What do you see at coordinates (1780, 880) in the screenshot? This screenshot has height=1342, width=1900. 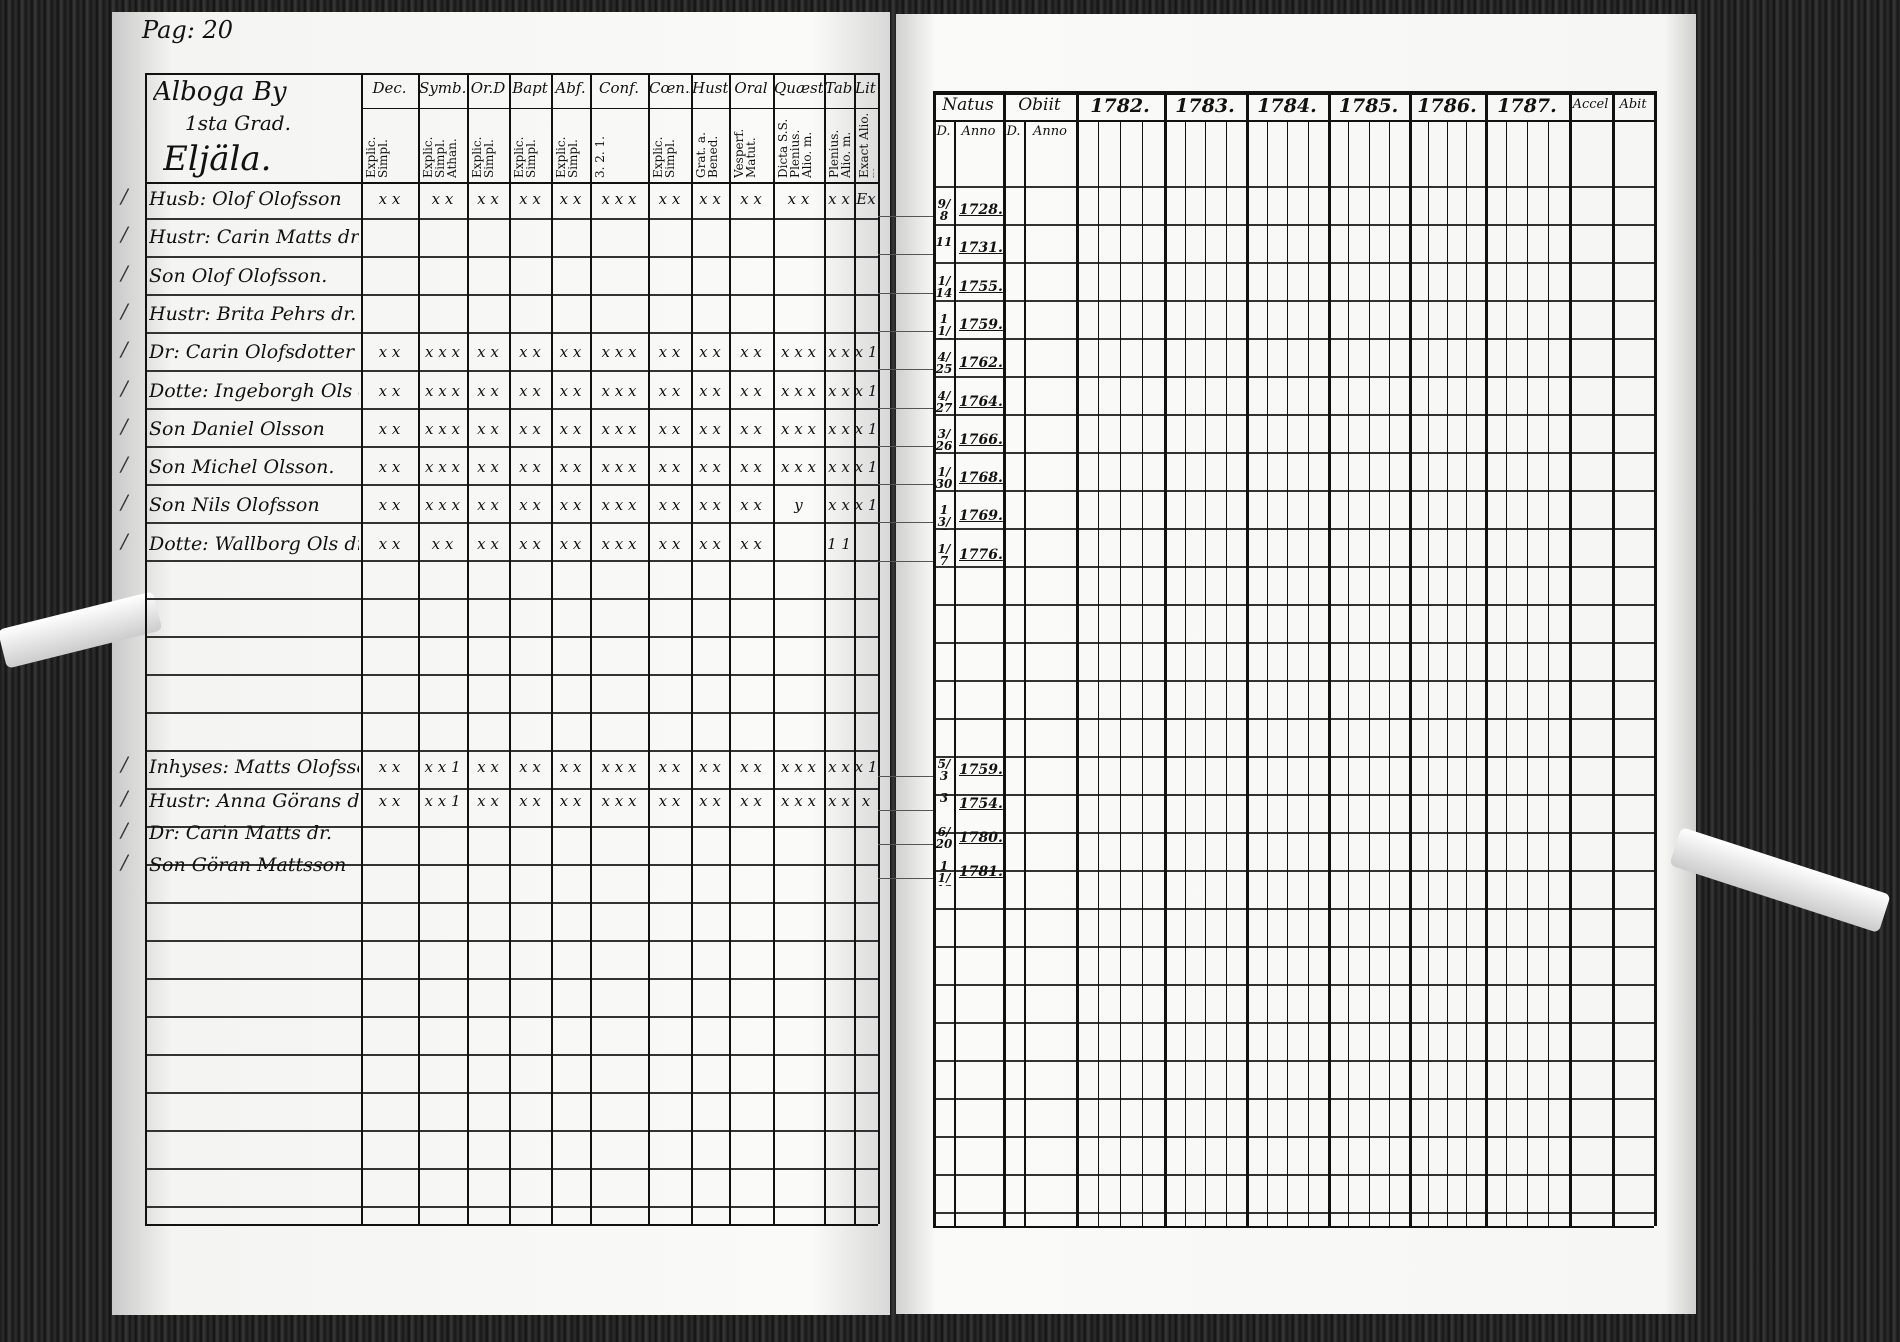 I see `book-clip-right` at bounding box center [1780, 880].